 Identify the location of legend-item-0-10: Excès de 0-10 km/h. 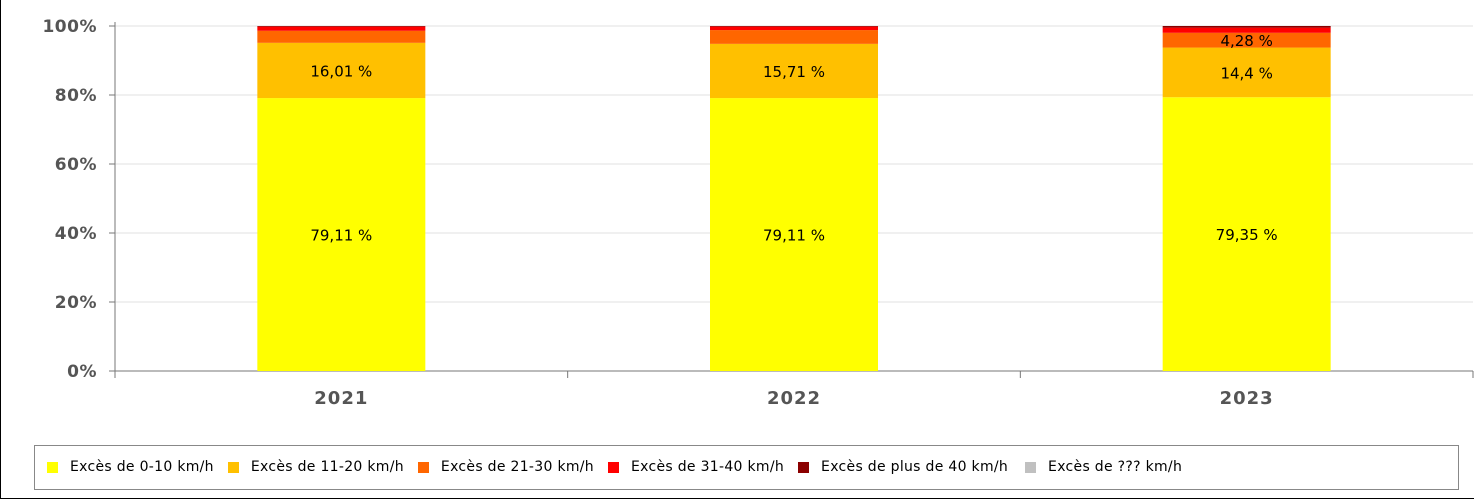
(130, 467).